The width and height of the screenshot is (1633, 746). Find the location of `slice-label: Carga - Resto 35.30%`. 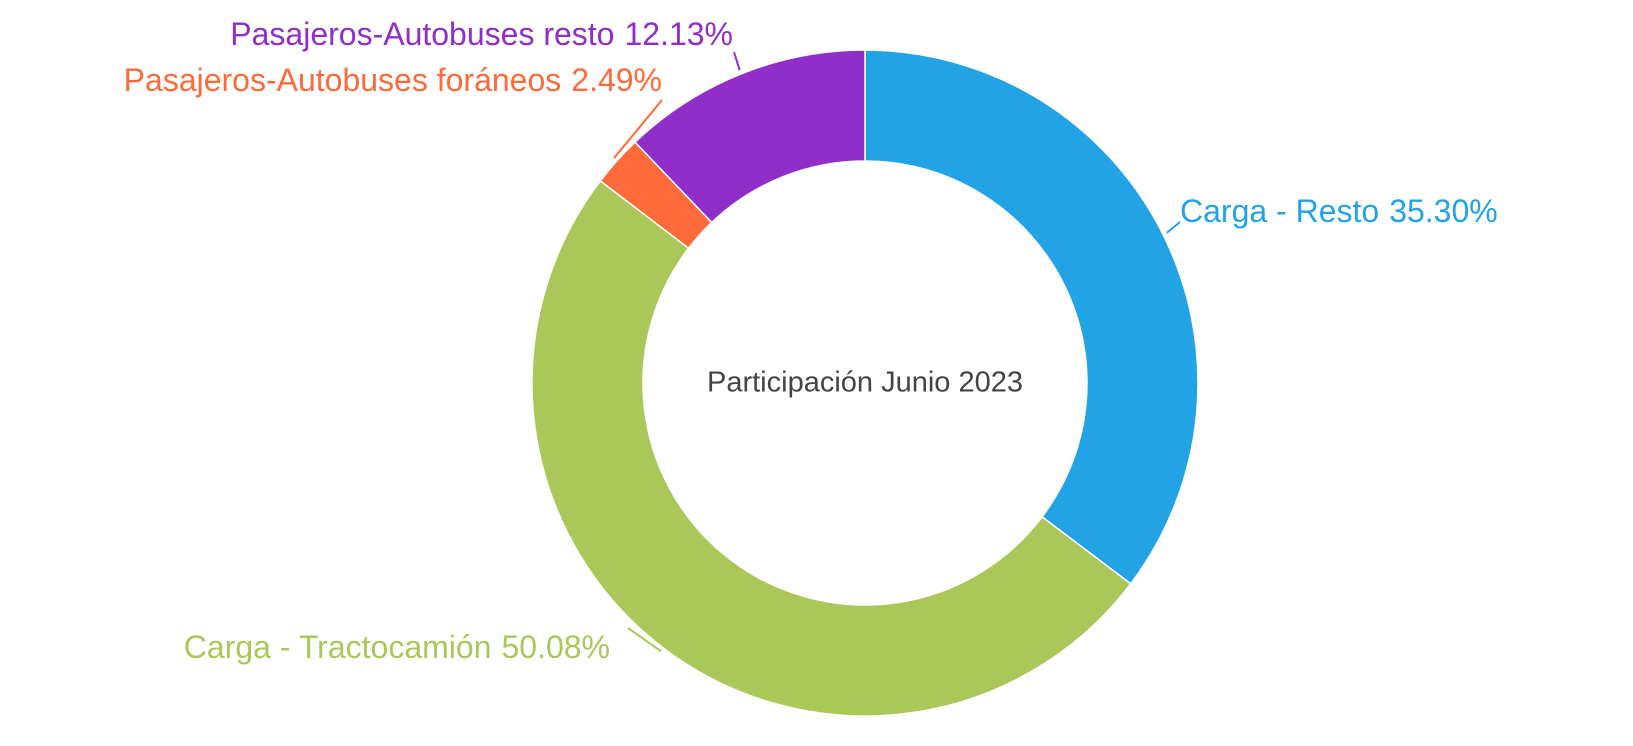

slice-label: Carga - Resto 35.30% is located at coordinates (1339, 211).